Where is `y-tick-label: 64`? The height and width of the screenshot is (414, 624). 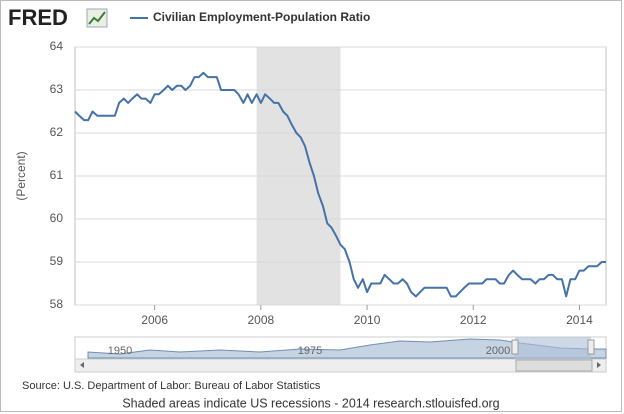
y-tick-label: 64 is located at coordinates (57, 46).